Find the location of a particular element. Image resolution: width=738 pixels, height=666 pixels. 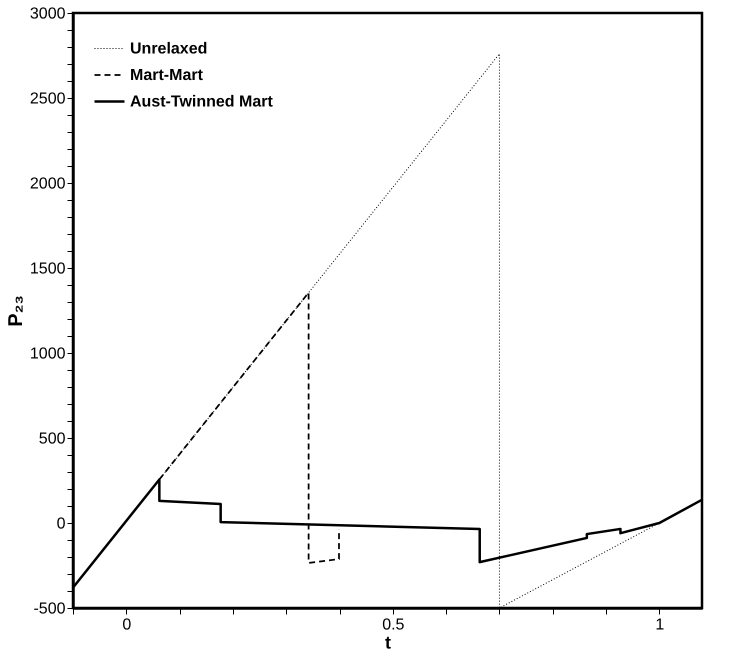

legend-label: Unrelaxed is located at coordinates (169, 49).